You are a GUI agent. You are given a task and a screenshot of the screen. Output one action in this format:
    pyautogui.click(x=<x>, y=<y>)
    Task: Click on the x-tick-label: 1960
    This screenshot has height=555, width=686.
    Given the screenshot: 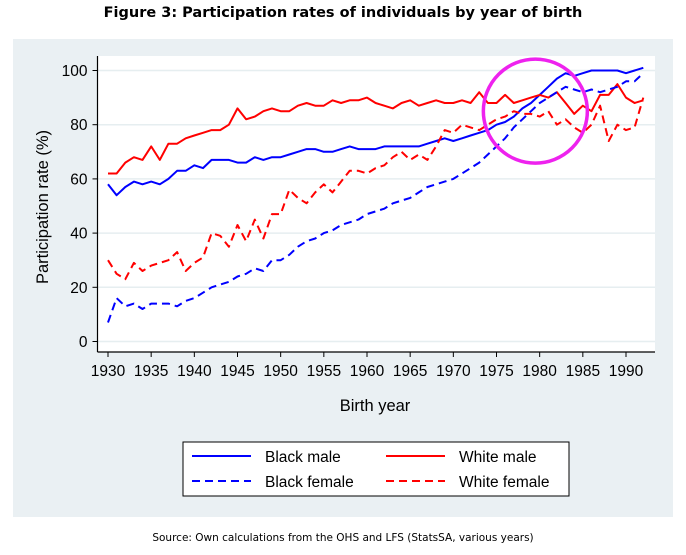 What is the action you would take?
    pyautogui.click(x=367, y=371)
    